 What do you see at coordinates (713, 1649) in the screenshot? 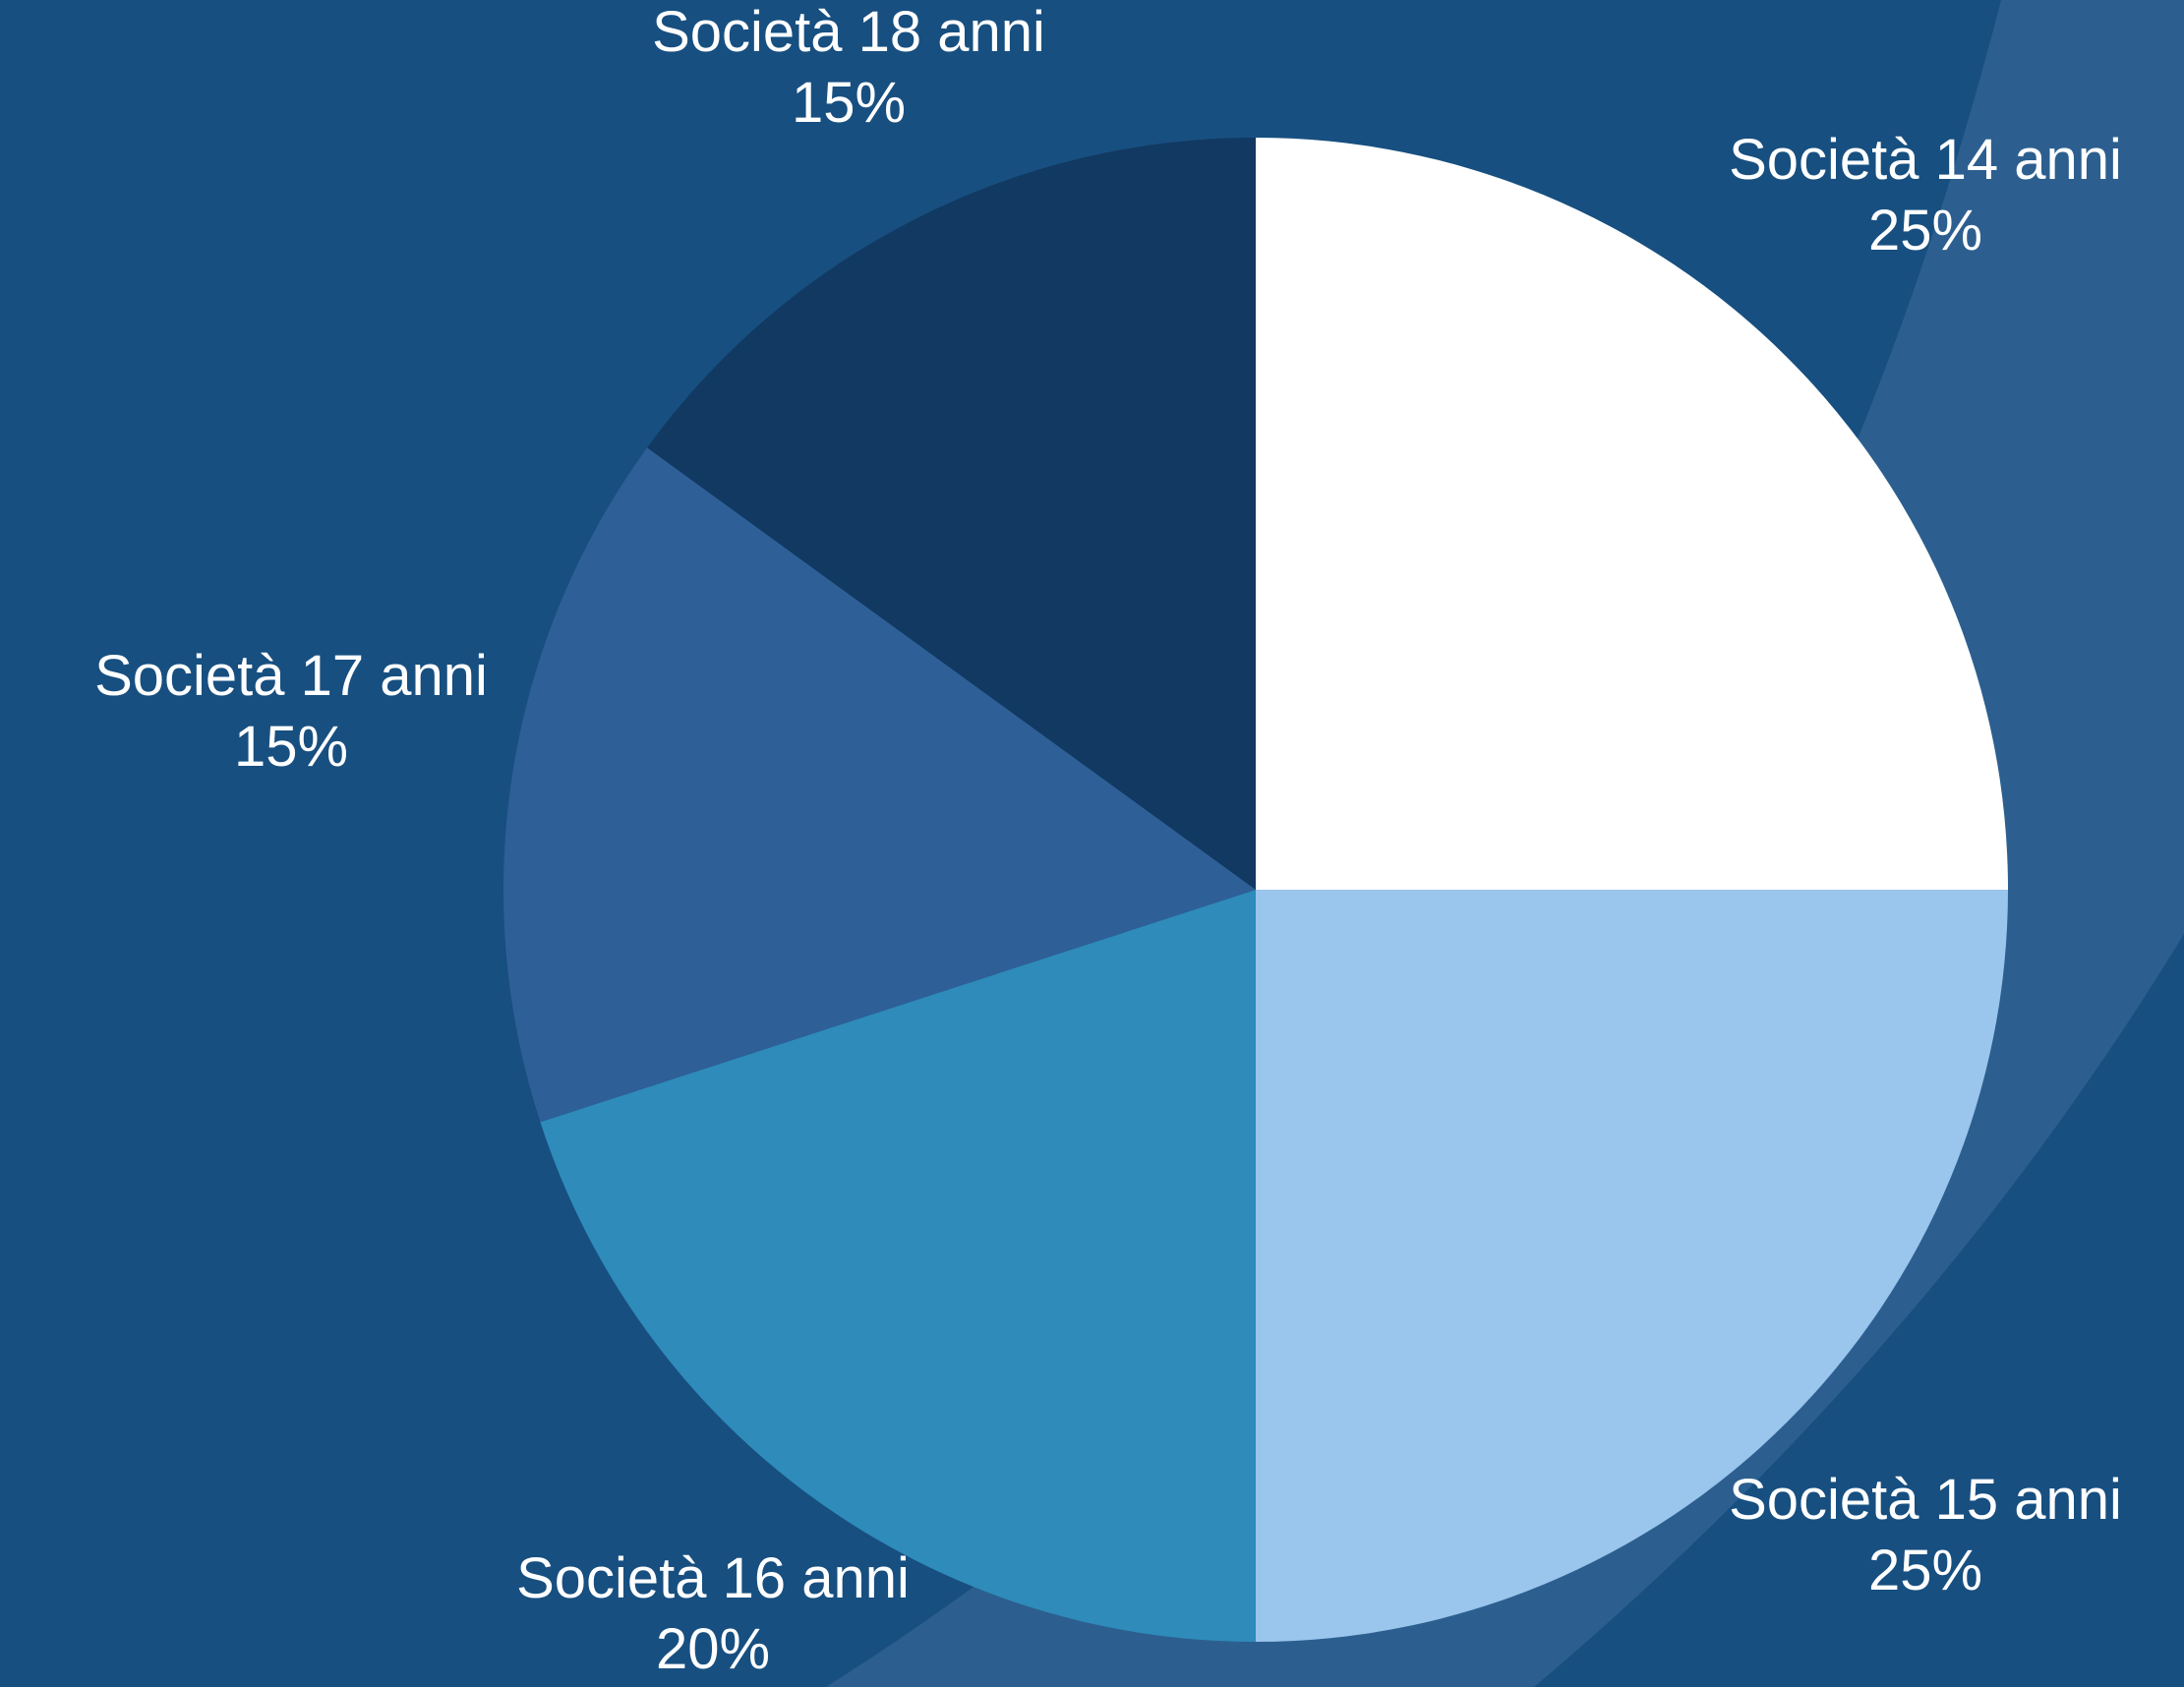
I see `slice-label-percent: 20%` at bounding box center [713, 1649].